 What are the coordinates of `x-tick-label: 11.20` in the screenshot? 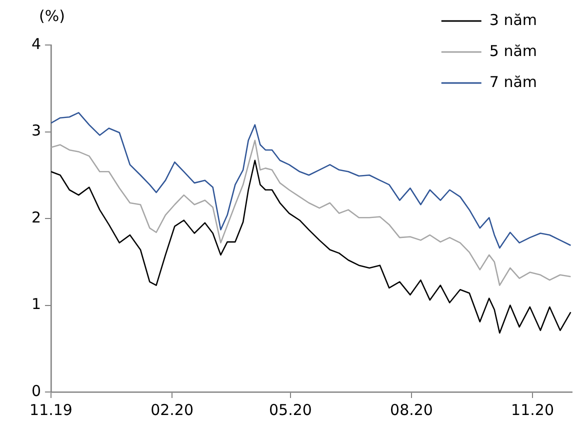 It's located at (532, 409).